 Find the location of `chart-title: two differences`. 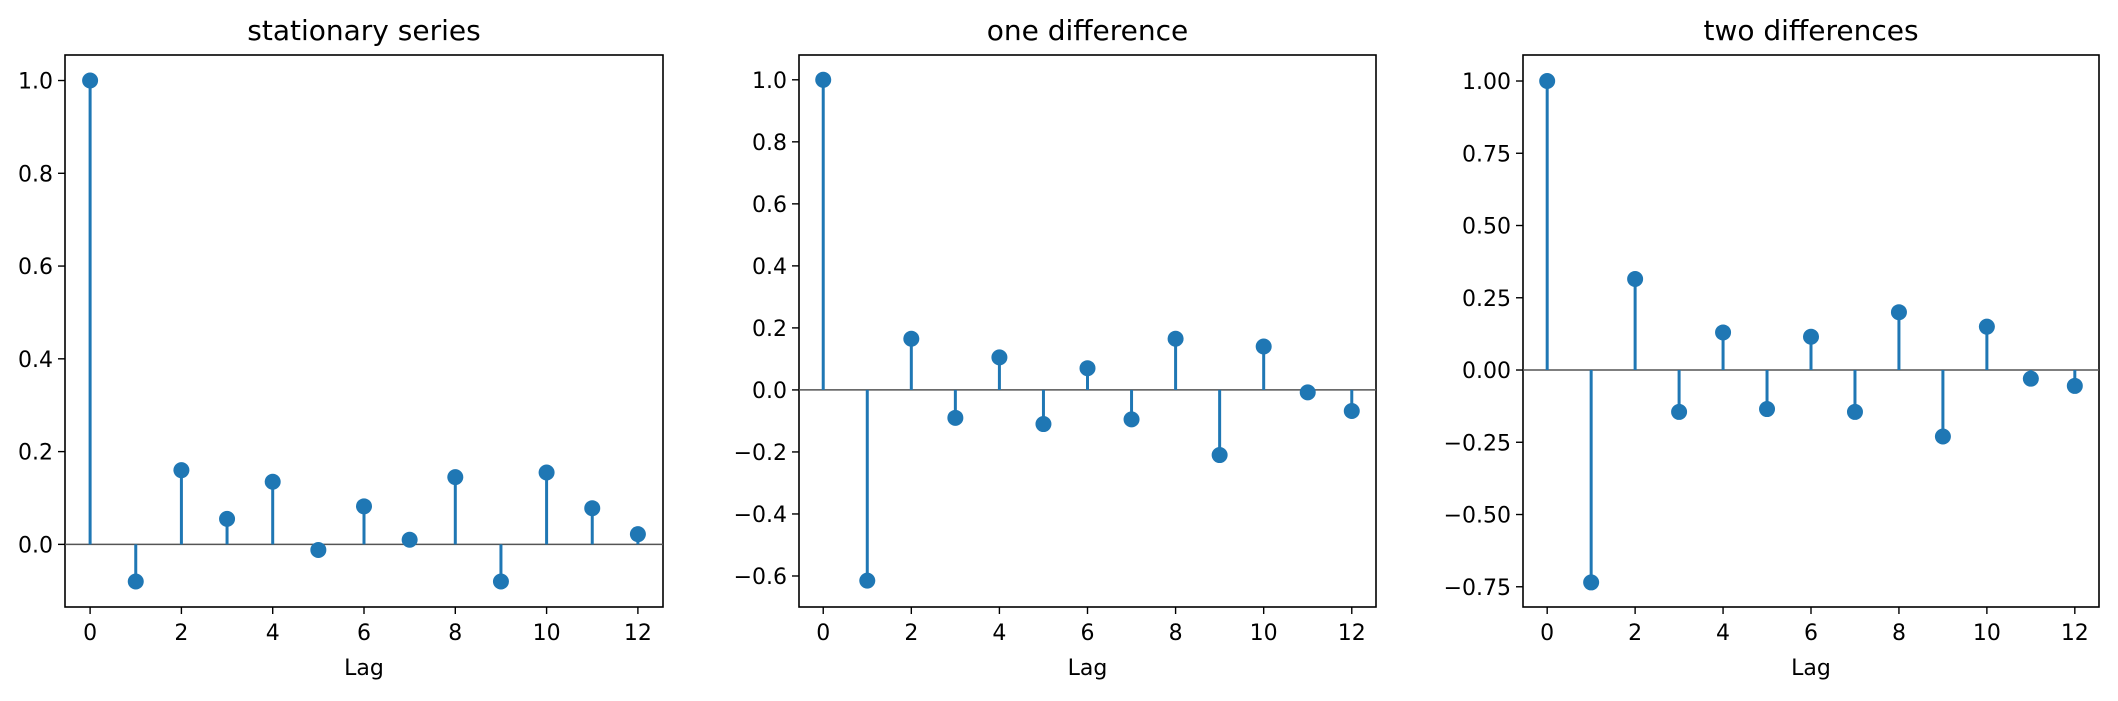

chart-title: two differences is located at coordinates (1810, 30).